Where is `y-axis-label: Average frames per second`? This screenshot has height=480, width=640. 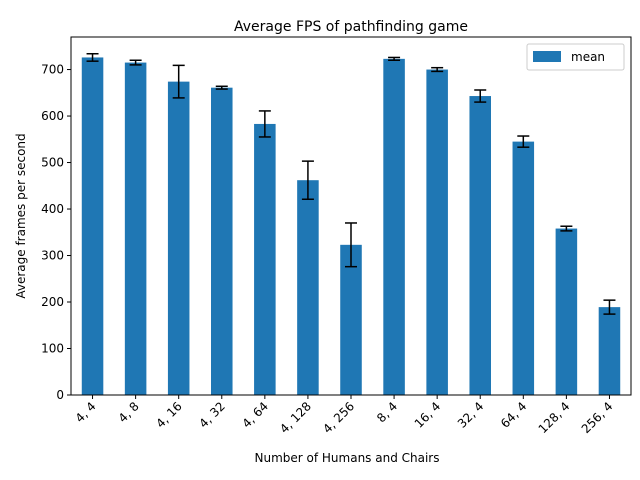 y-axis-label: Average frames per second is located at coordinates (21, 215).